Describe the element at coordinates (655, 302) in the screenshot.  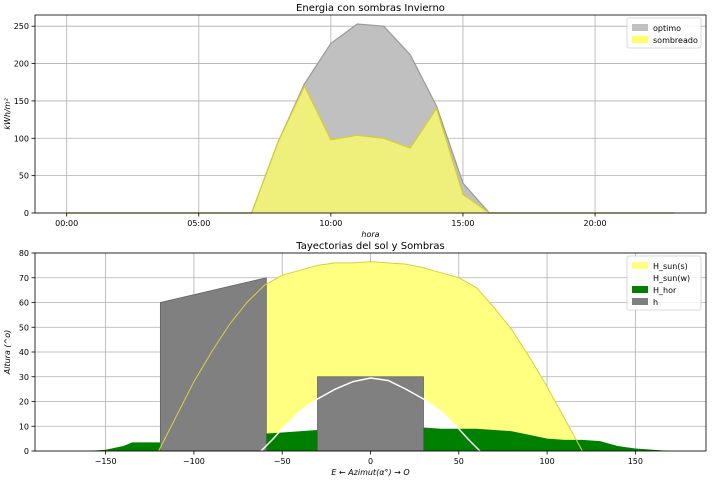
I see `legend-label: h` at that location.